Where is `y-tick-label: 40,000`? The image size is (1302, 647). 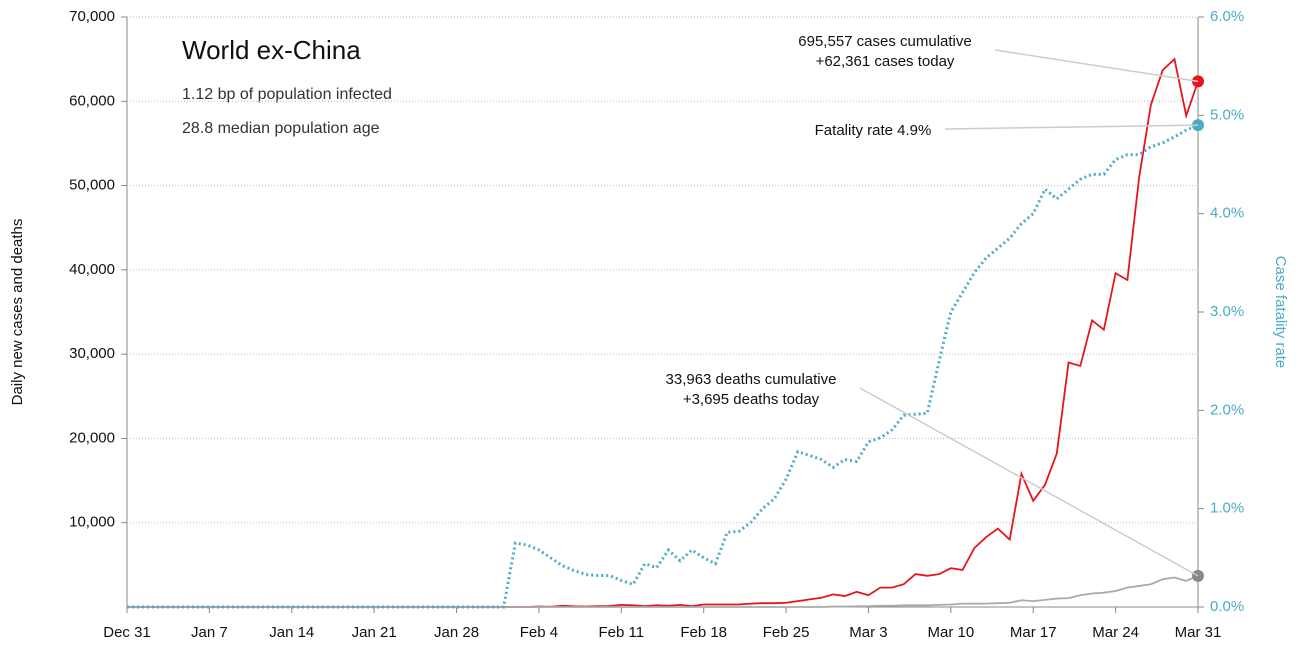
y-tick-label: 40,000 is located at coordinates (92, 269).